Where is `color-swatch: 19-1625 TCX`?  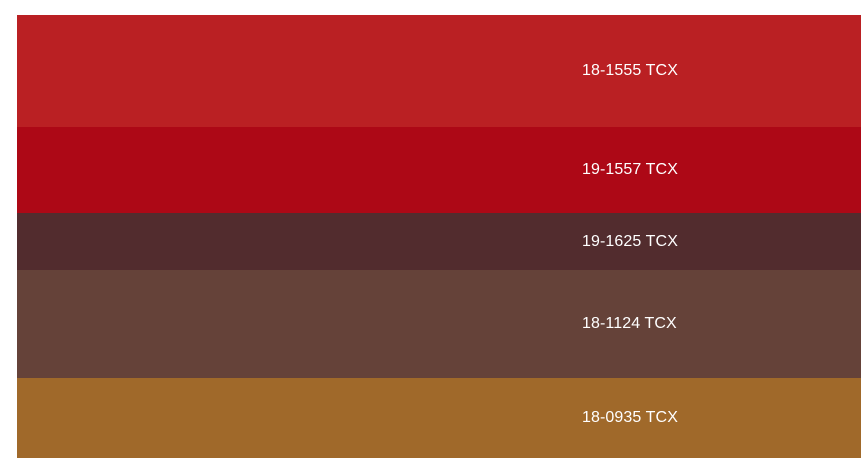 color-swatch: 19-1625 TCX is located at coordinates (439, 241).